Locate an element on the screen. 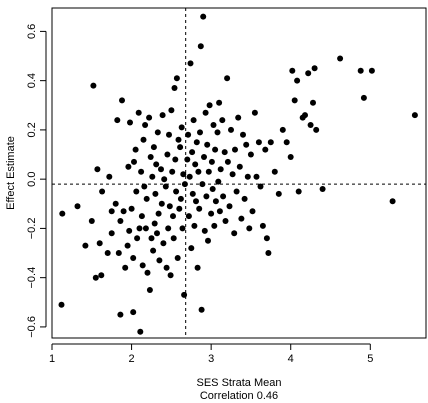 The image size is (428, 403). x-tick-label: 5 is located at coordinates (370, 359).